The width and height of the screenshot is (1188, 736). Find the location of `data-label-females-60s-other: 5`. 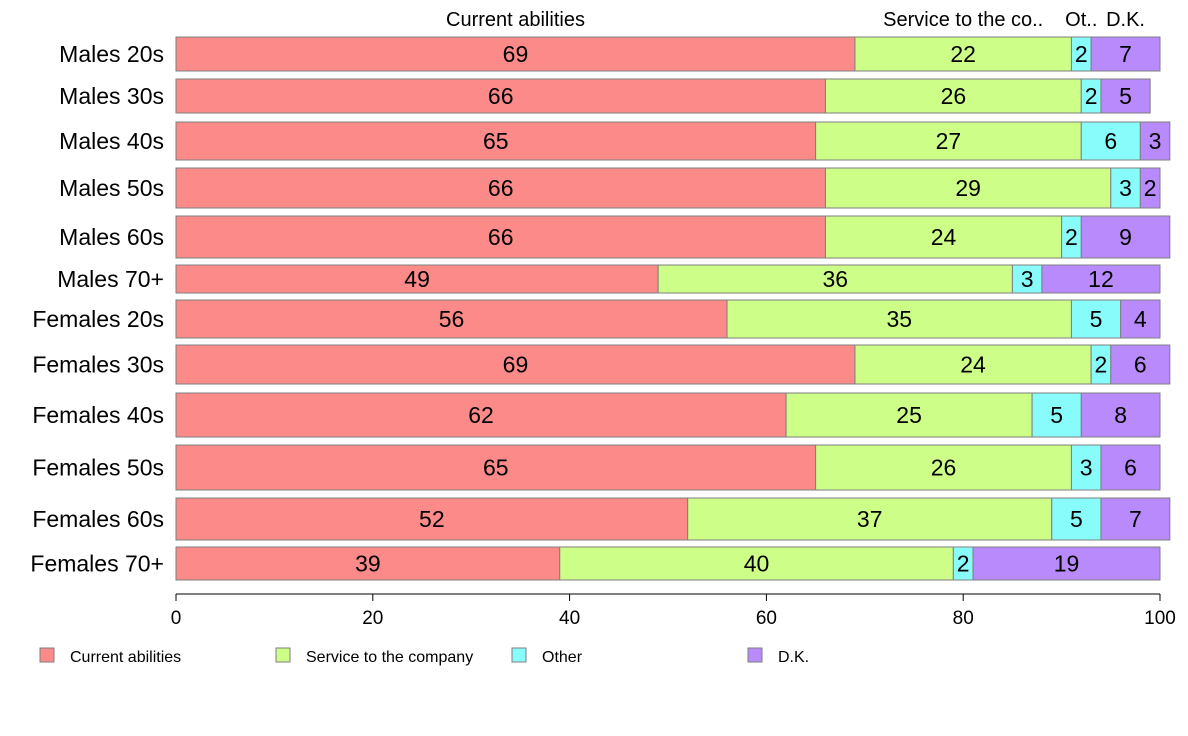

data-label-females-60s-other: 5 is located at coordinates (1076, 519).